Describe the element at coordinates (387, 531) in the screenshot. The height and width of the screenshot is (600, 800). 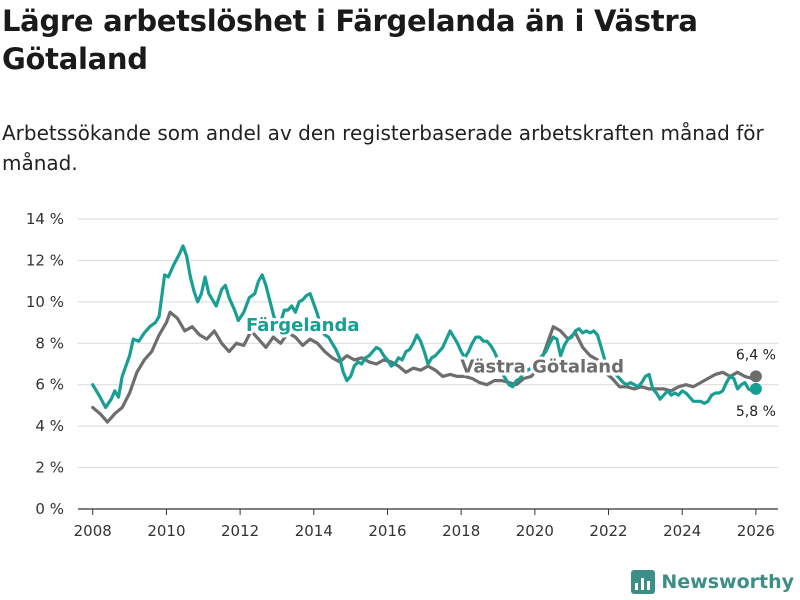
I see `x-tick-label: 2016` at that location.